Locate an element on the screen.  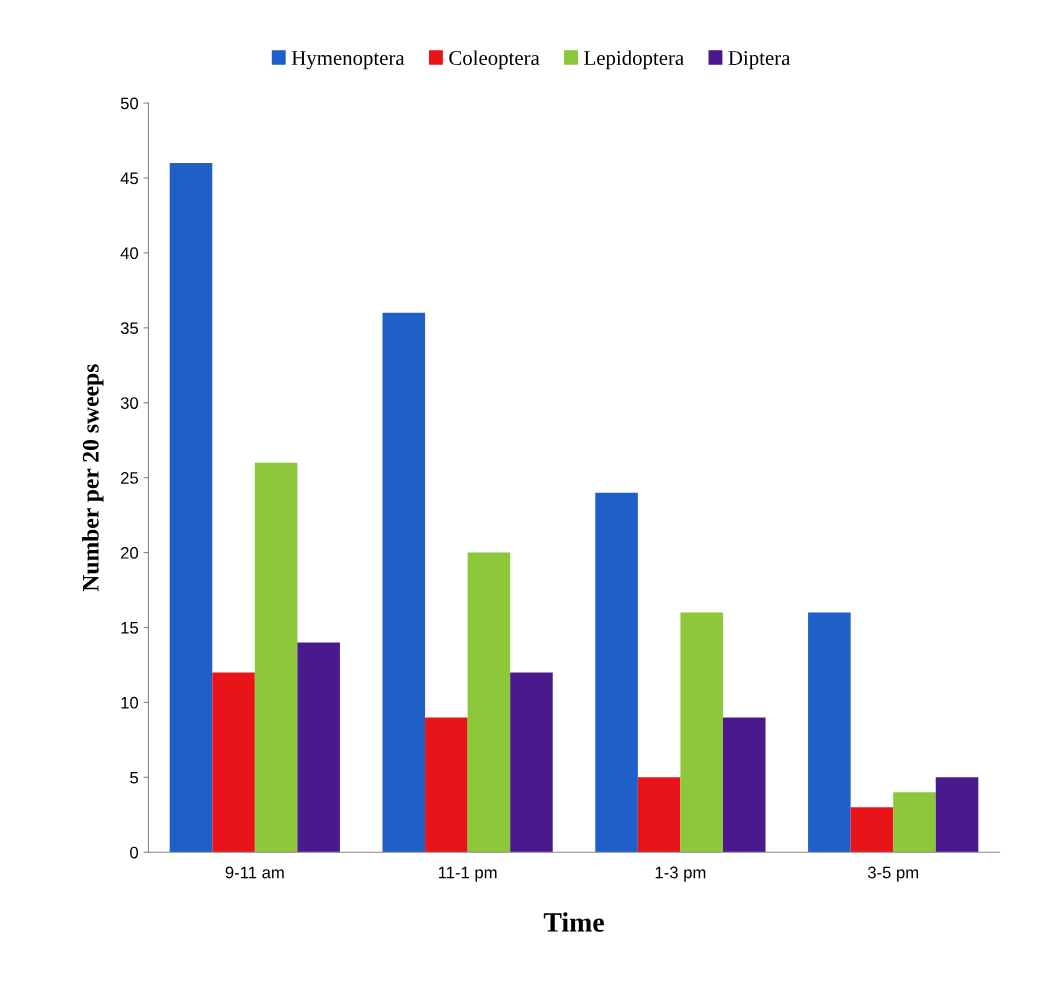
y-tick-label: 5 is located at coordinates (134, 777).